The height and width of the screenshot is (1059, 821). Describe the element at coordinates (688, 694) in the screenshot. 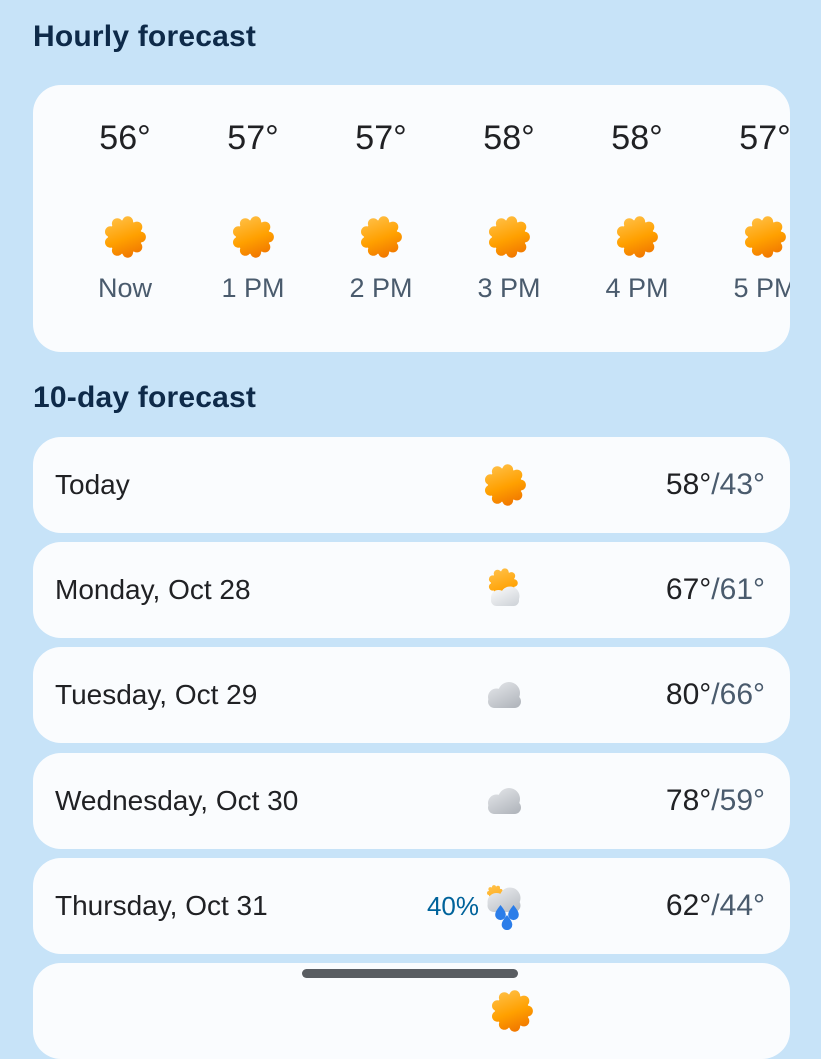

I see `high-temp: 80°` at that location.